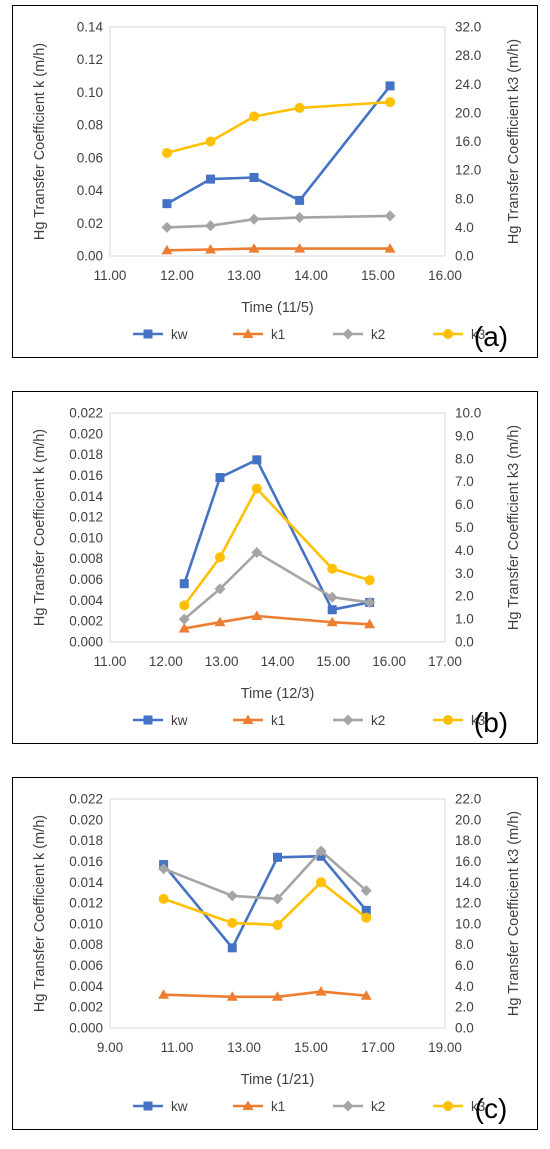  Describe the element at coordinates (86, 433) in the screenshot. I see `y-left-tick-label: 0.020` at that location.